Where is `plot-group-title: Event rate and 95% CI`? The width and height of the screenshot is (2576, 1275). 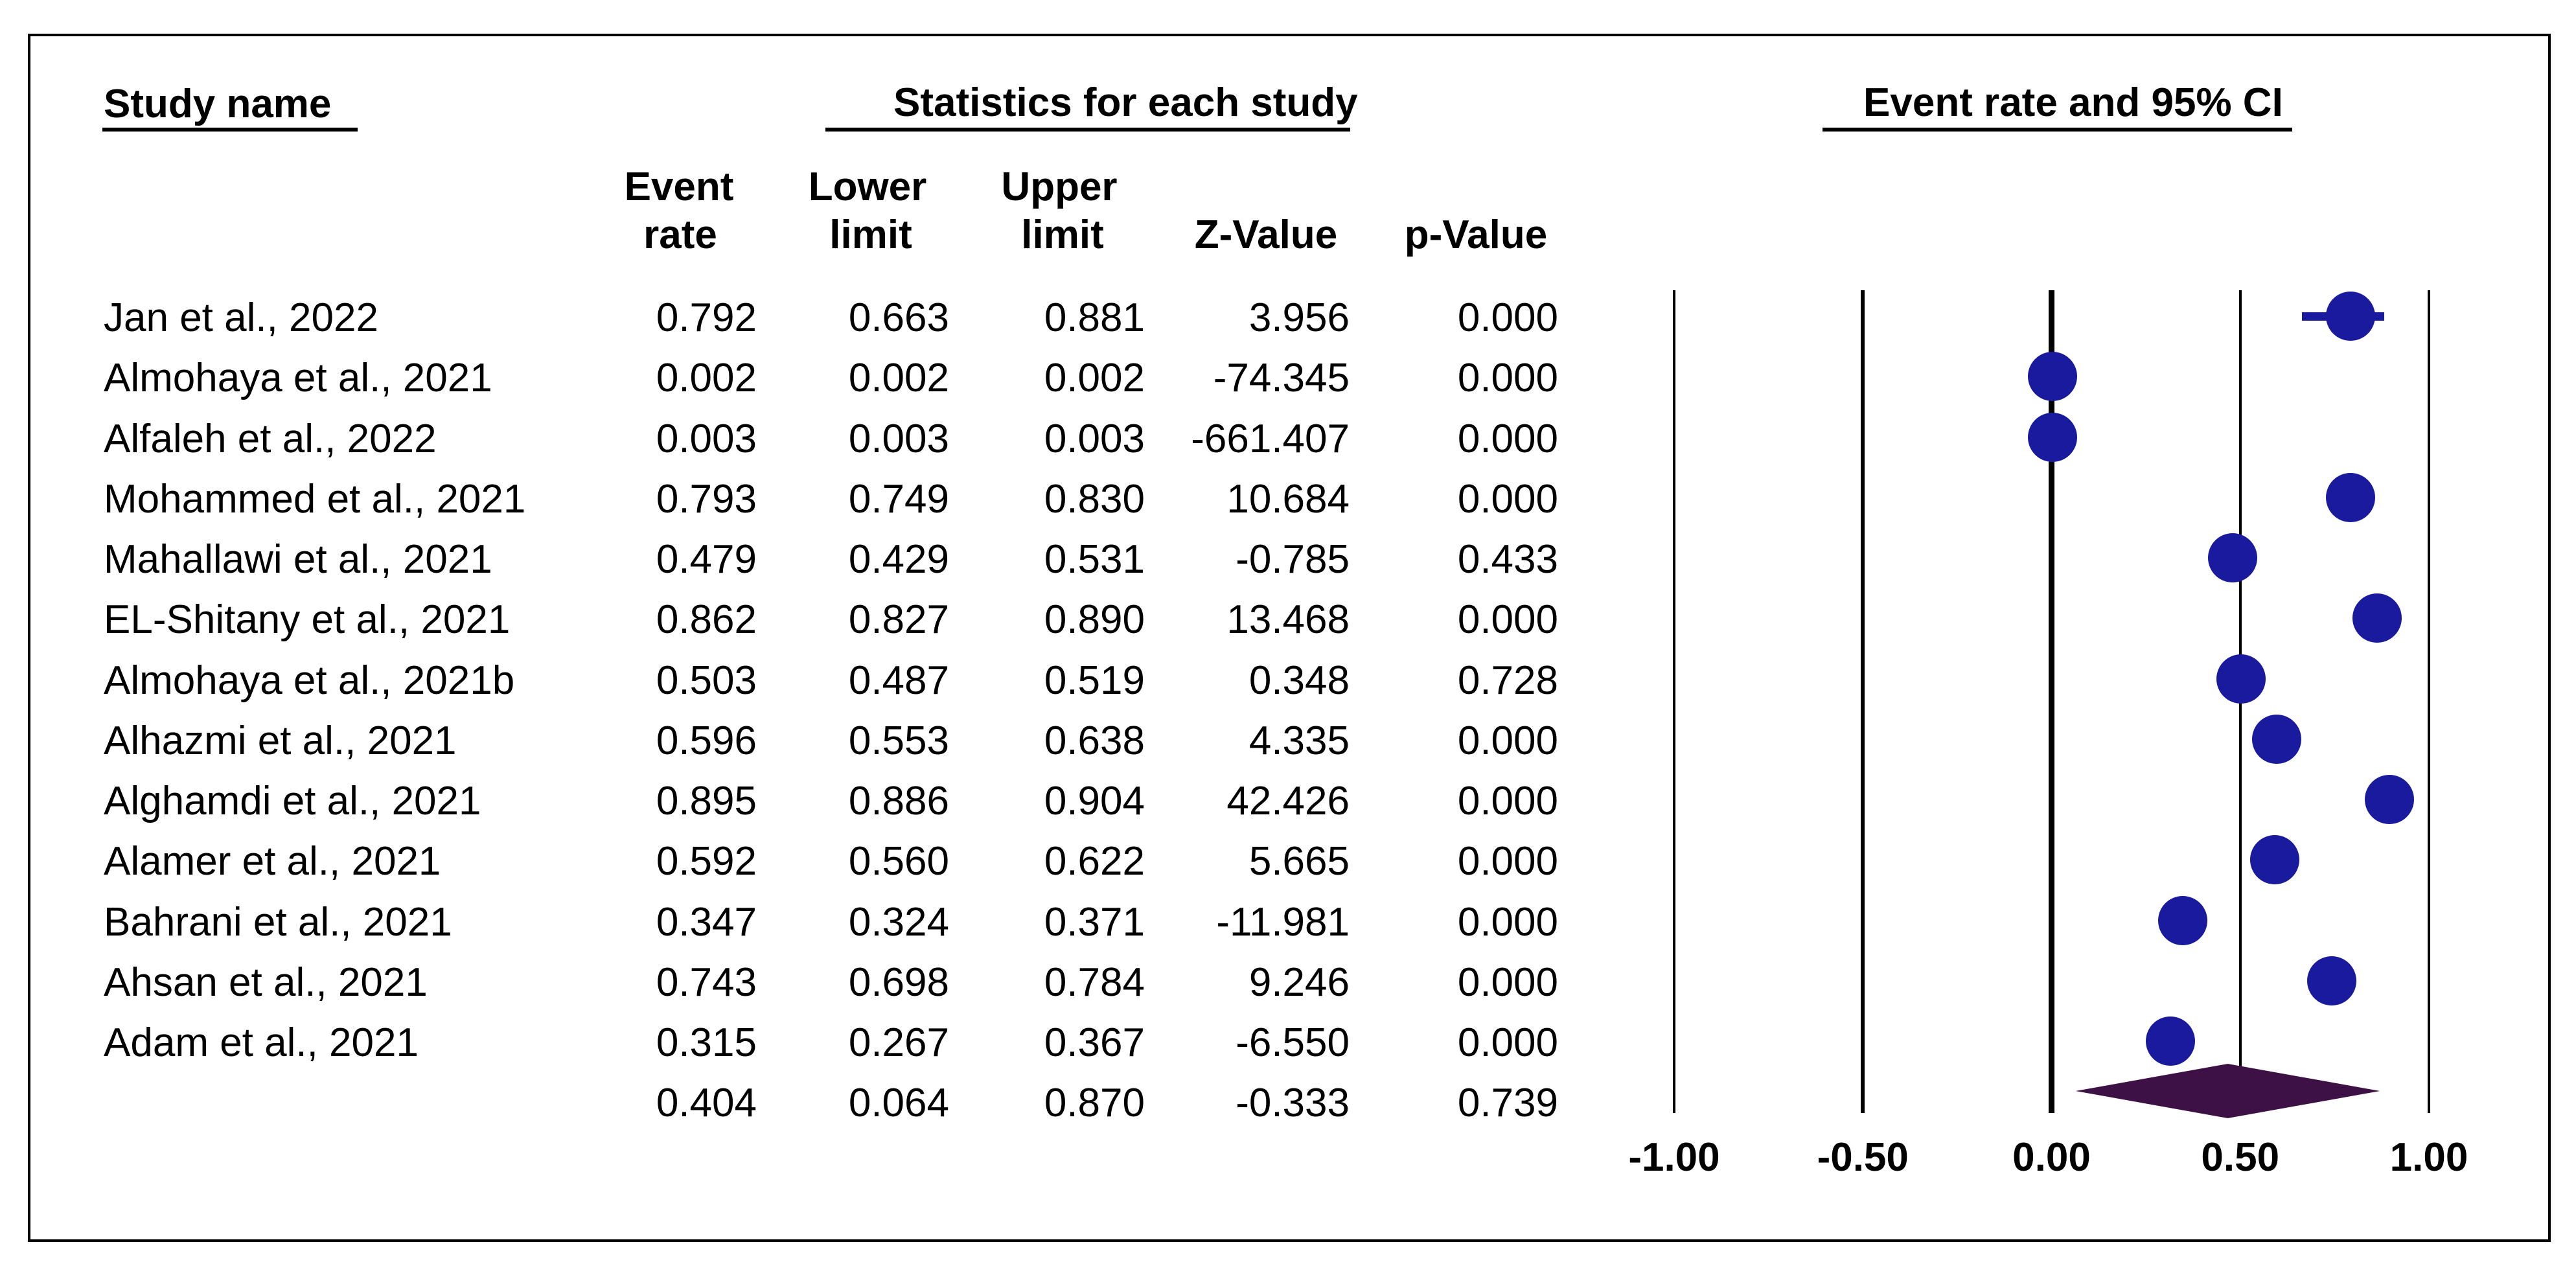 plot-group-title: Event rate and 95% CI is located at coordinates (2073, 102).